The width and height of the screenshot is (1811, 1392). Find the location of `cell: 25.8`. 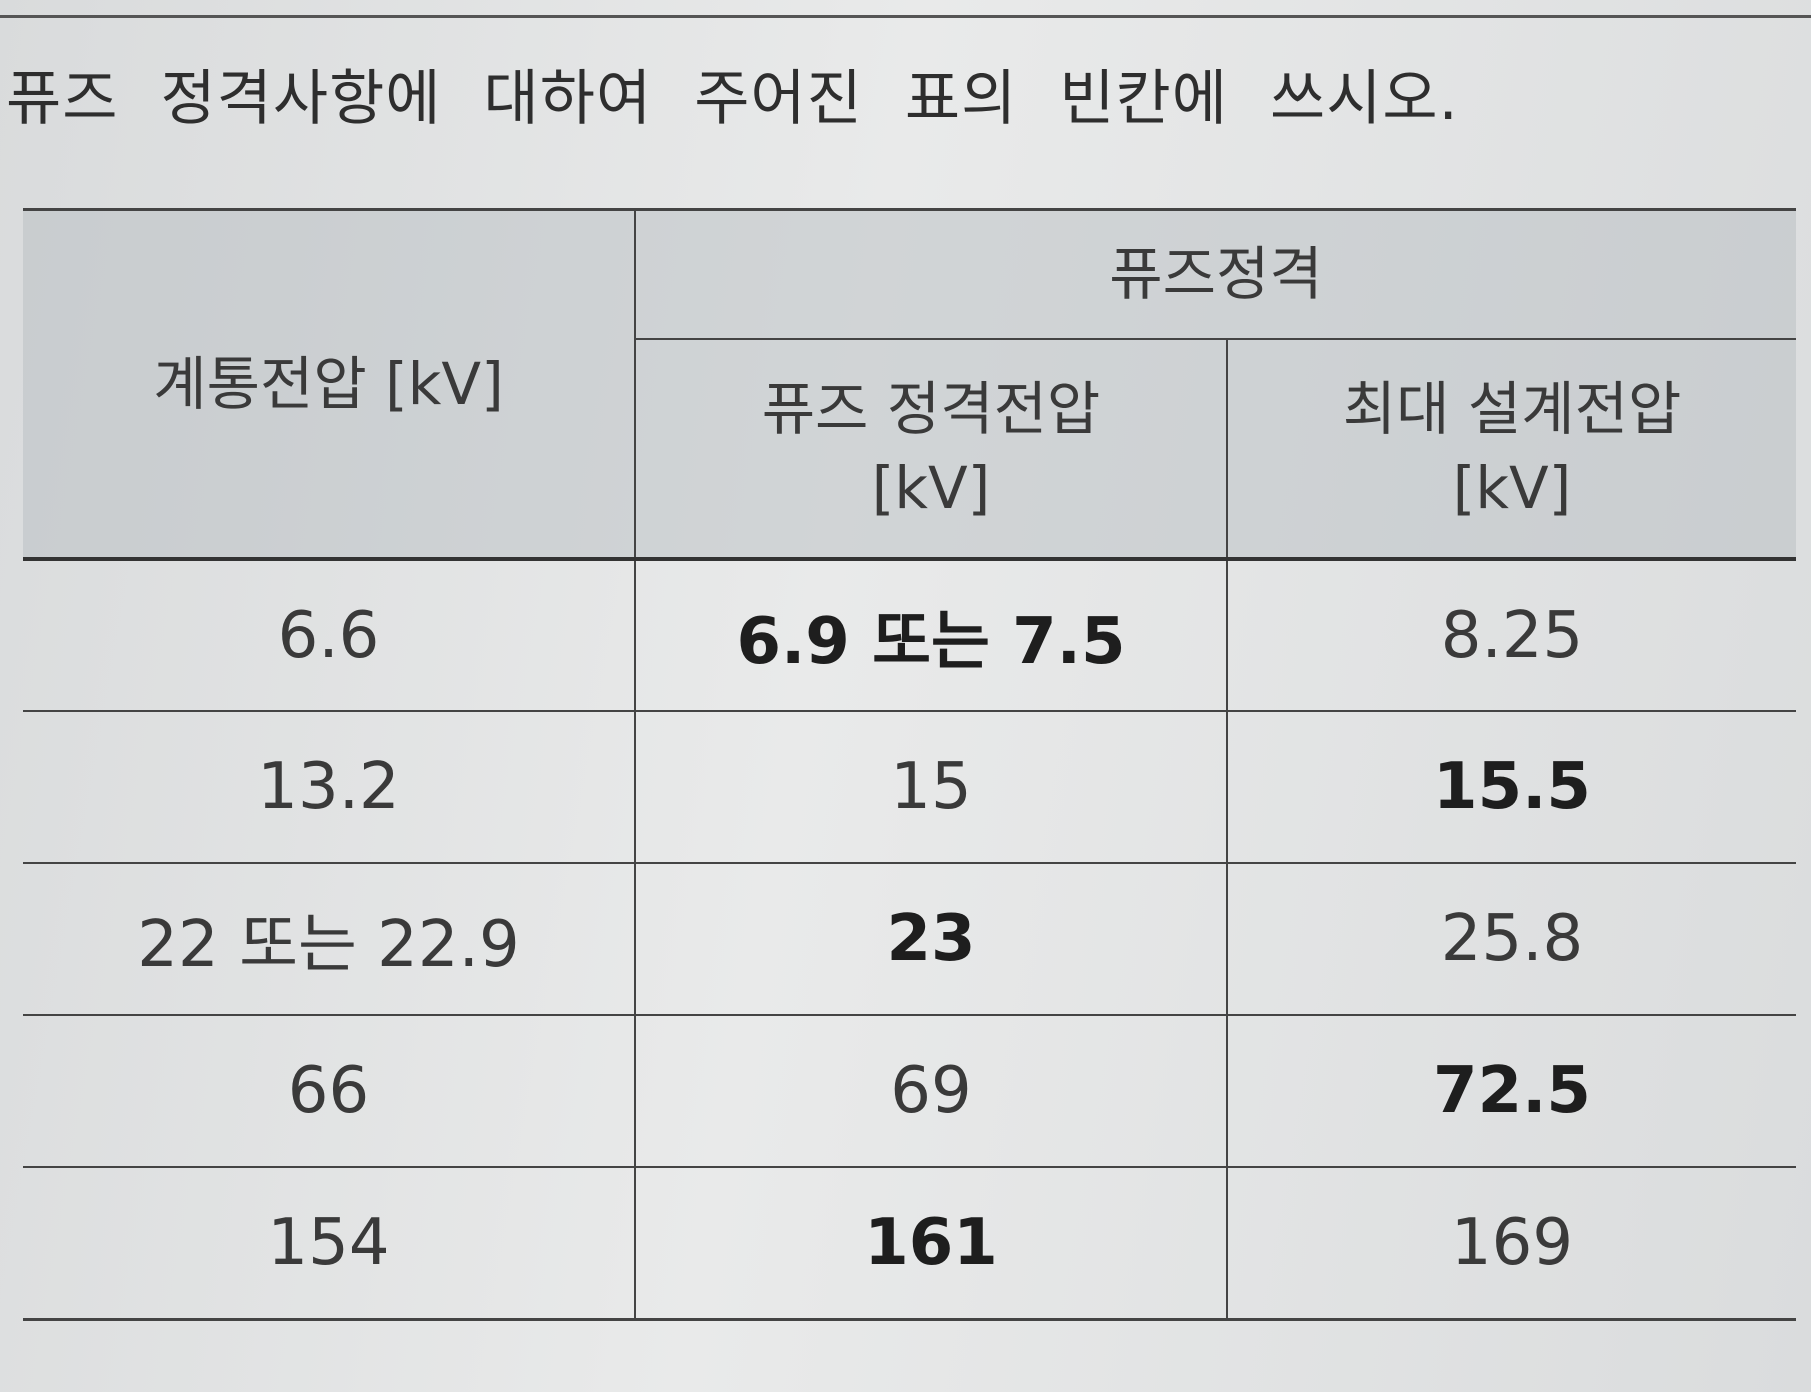

cell: 25.8 is located at coordinates (1512, 938).